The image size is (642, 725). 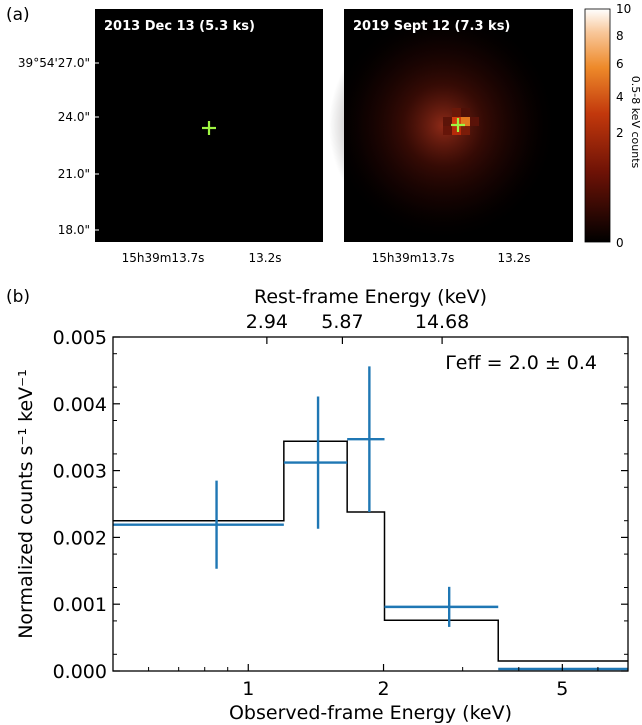 What do you see at coordinates (620, 243) in the screenshot?
I see `colorbar-tick: 0` at bounding box center [620, 243].